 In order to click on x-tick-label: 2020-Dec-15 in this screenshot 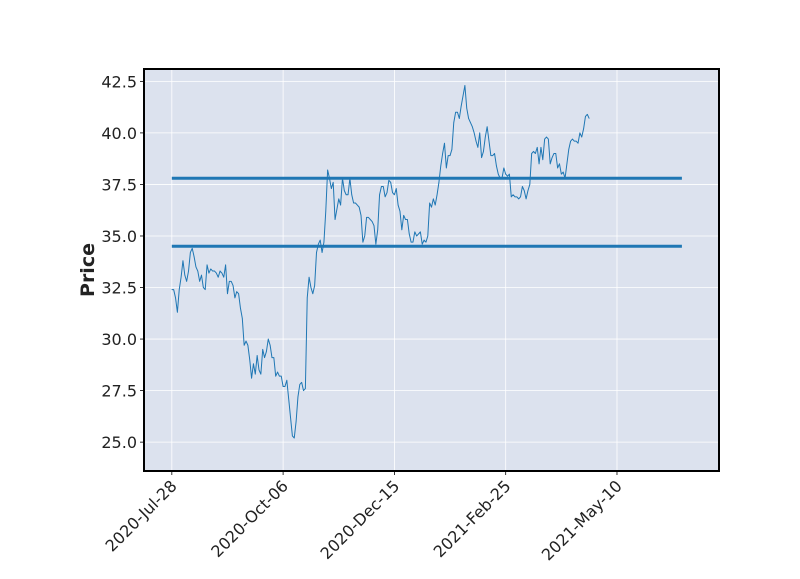, I will do `click(360, 519)`.